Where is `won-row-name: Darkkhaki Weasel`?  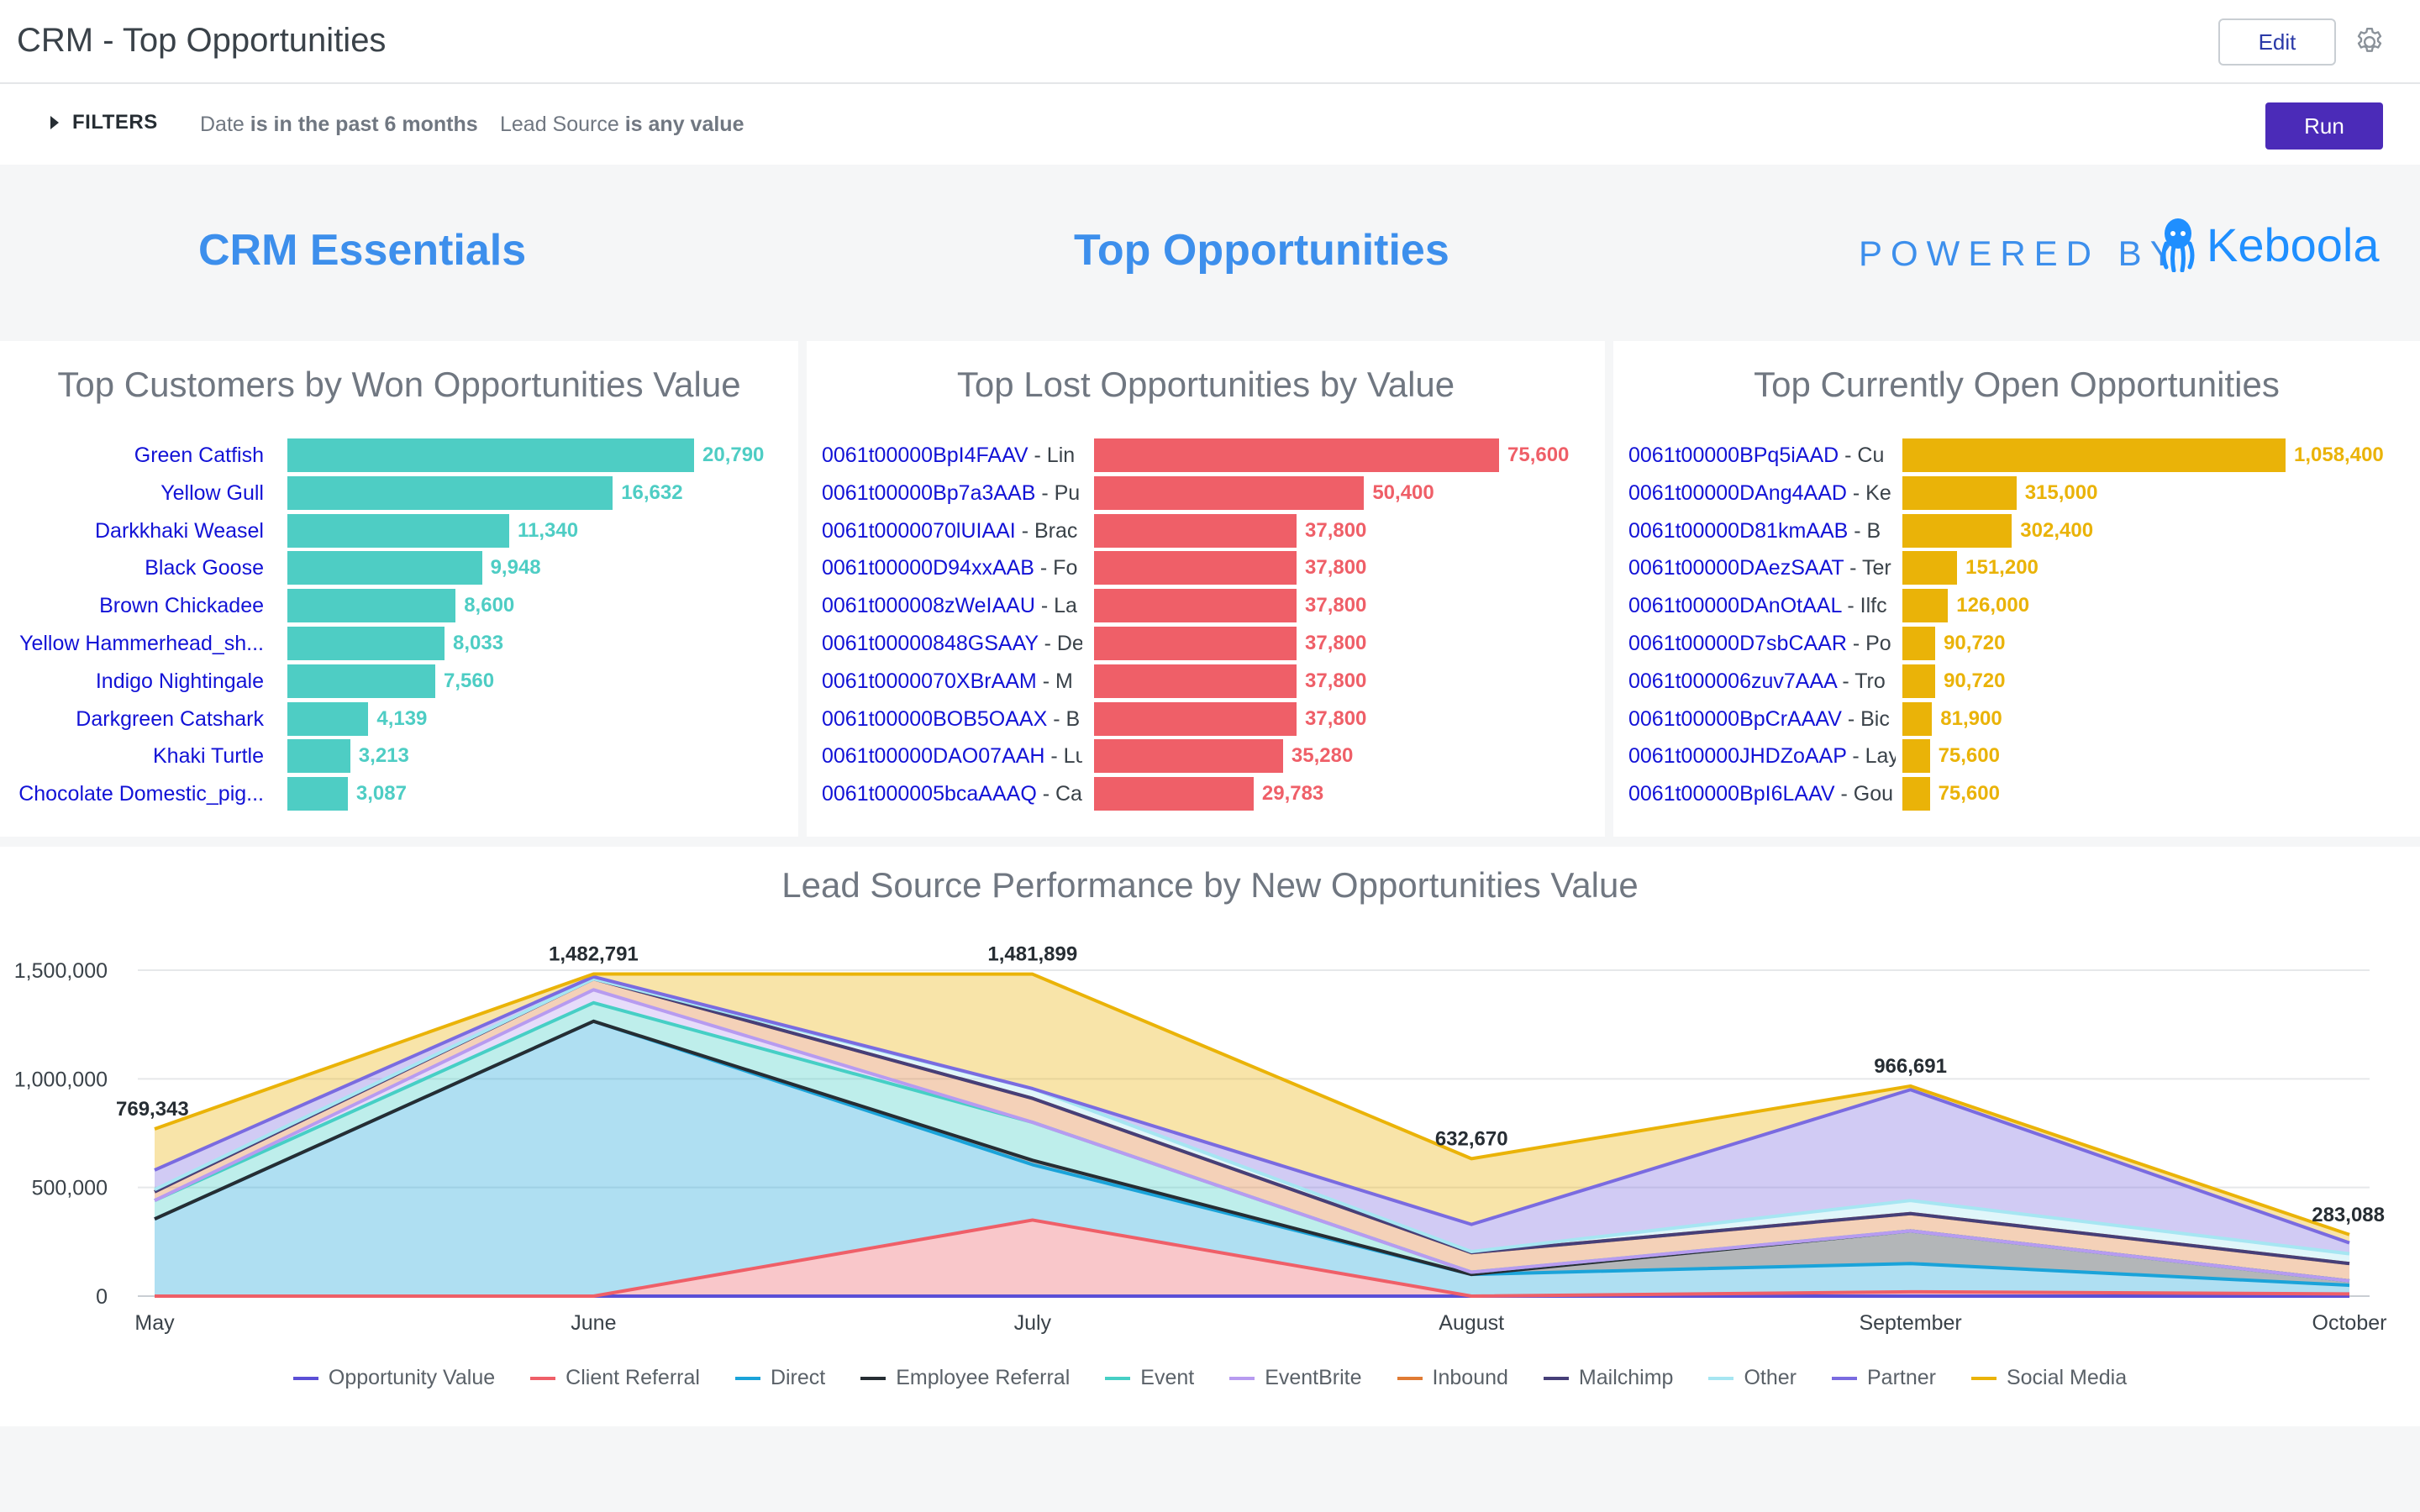
won-row-name: Darkkhaki Weasel is located at coordinates (179, 530).